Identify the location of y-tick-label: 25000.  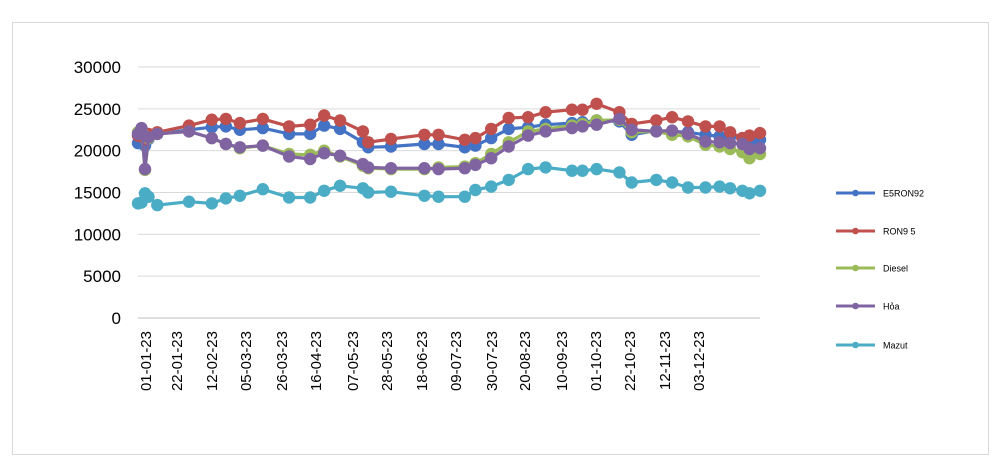
(97, 109).